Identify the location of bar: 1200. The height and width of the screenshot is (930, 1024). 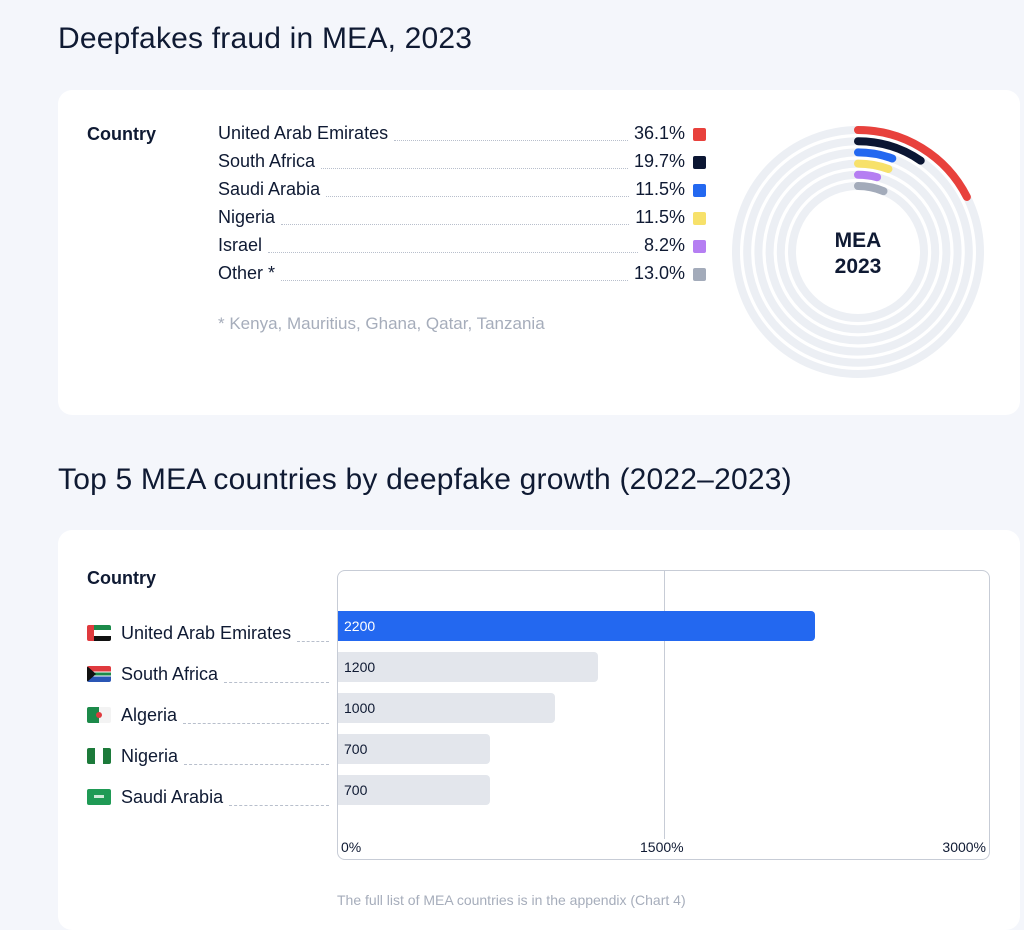
(468, 667).